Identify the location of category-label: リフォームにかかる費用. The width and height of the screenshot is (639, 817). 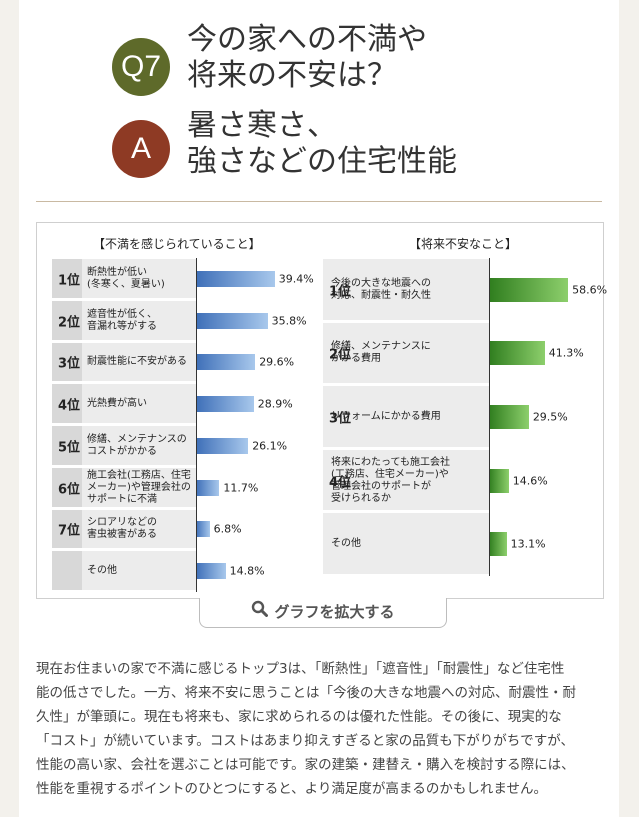
(386, 416).